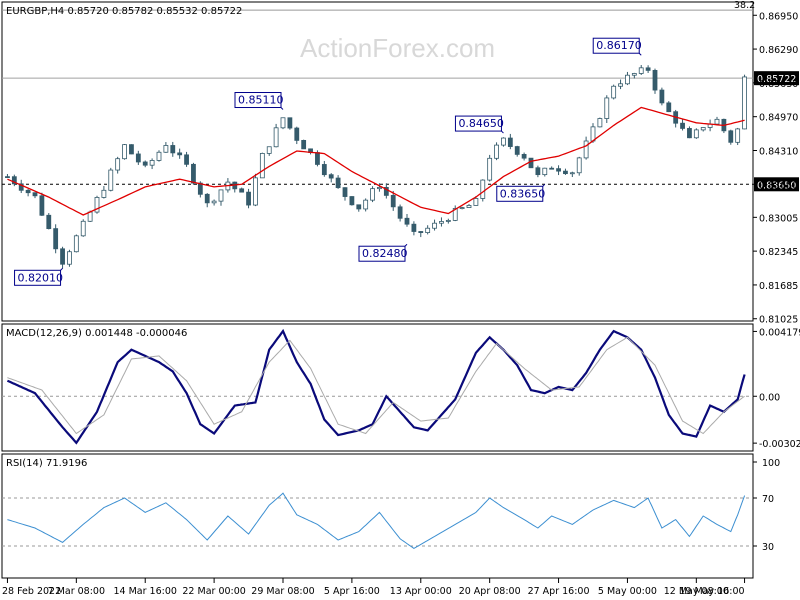 This screenshot has height=600, width=800. I want to click on rsi-axis-tick: 30, so click(768, 547).